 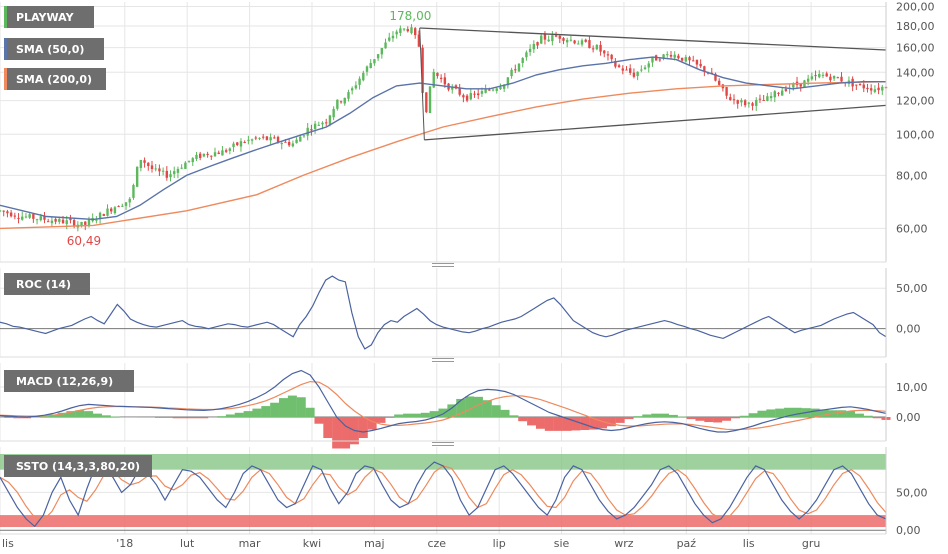 What do you see at coordinates (443, 354) in the screenshot?
I see `panel-separators` at bounding box center [443, 354].